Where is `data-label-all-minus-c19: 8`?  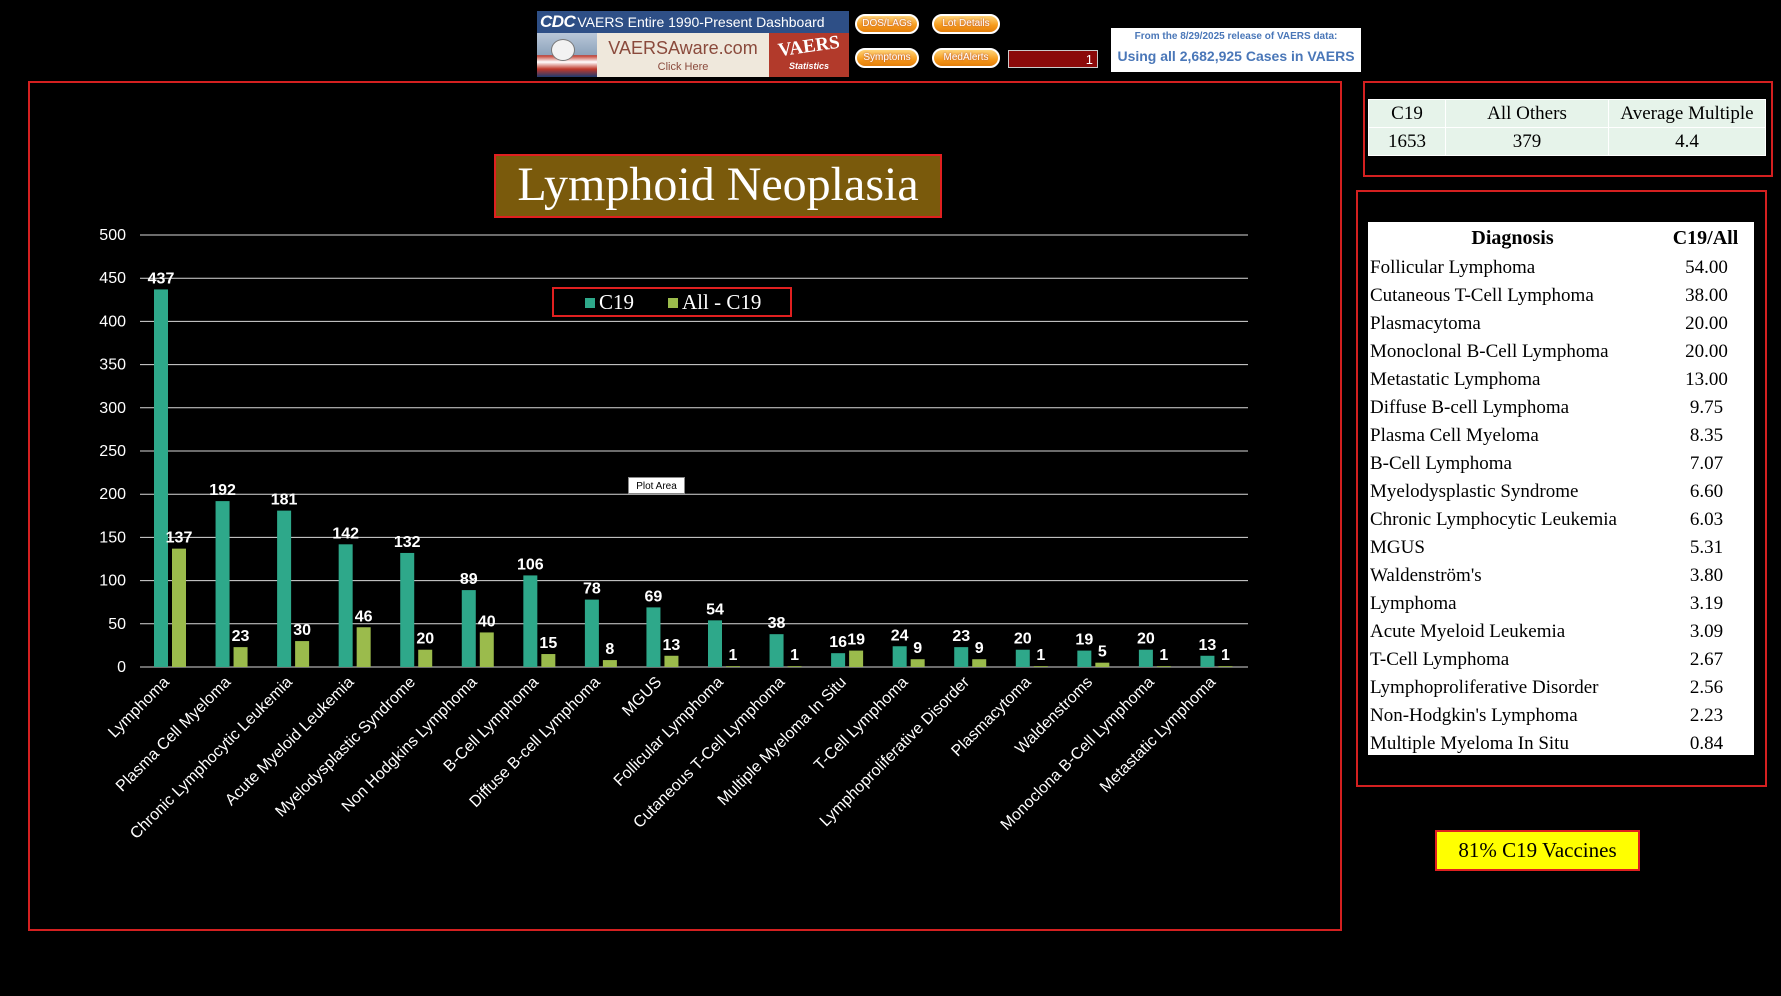 data-label-all-minus-c19: 8 is located at coordinates (609, 649).